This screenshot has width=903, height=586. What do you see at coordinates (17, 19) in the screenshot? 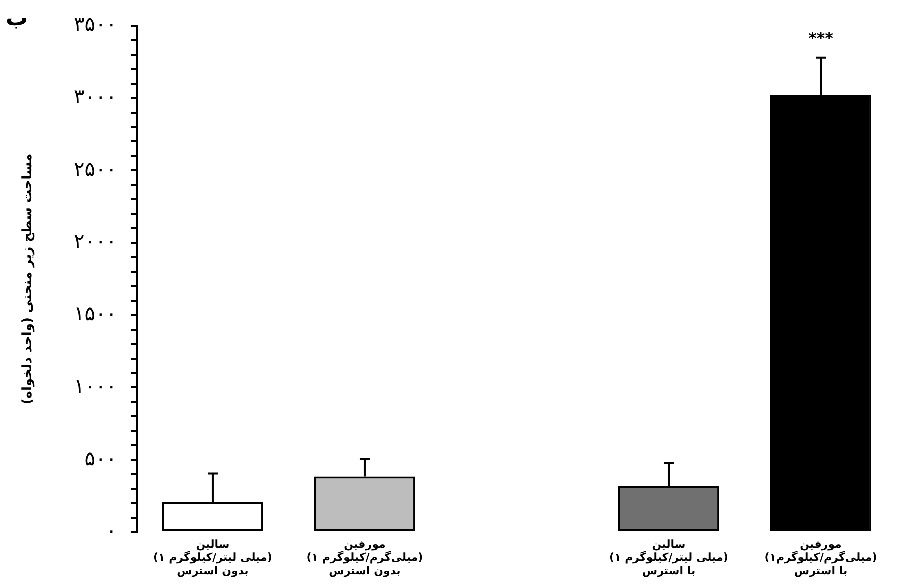
I see `chart-title: ب` at bounding box center [17, 19].